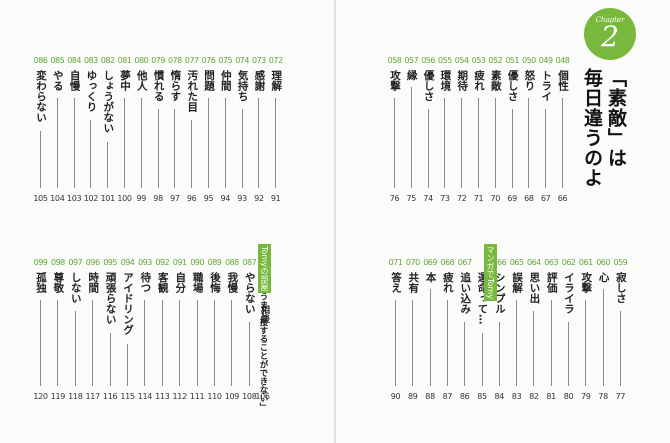 This screenshot has width=670, height=443. Describe the element at coordinates (586, 396) in the screenshot. I see `entry-page-number: 79` at that location.